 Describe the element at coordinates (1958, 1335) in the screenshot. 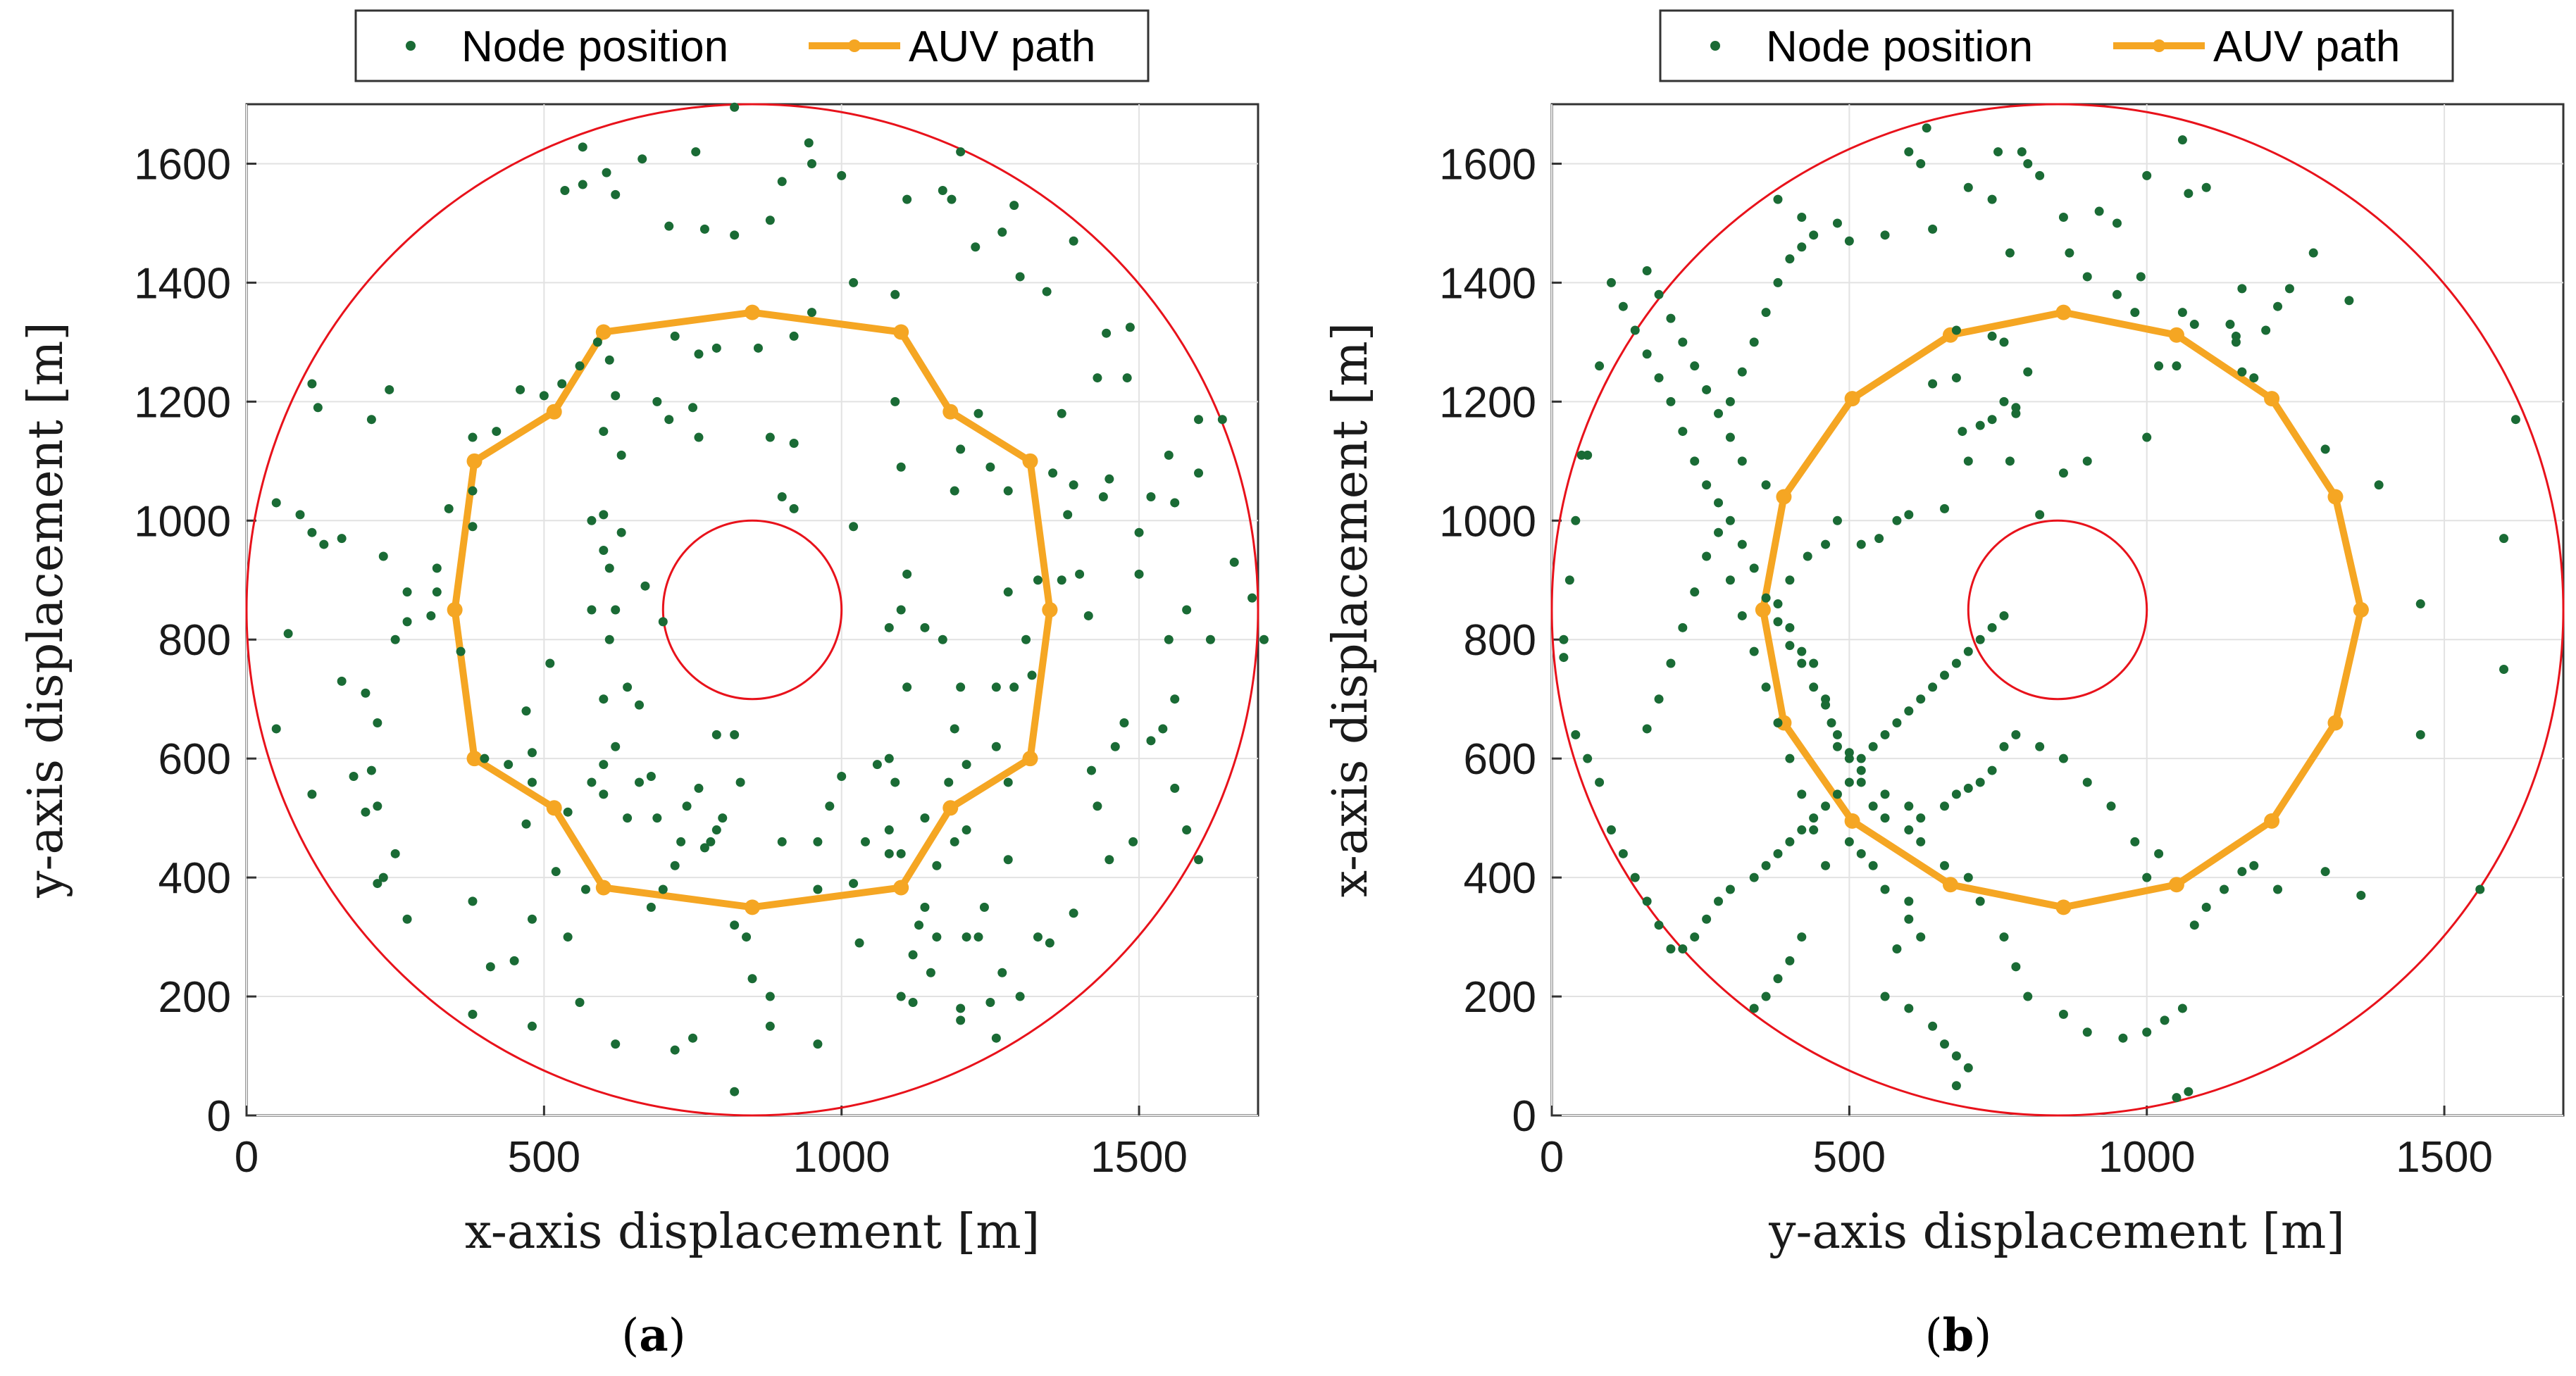

I see `panel-caption: (b)` at that location.